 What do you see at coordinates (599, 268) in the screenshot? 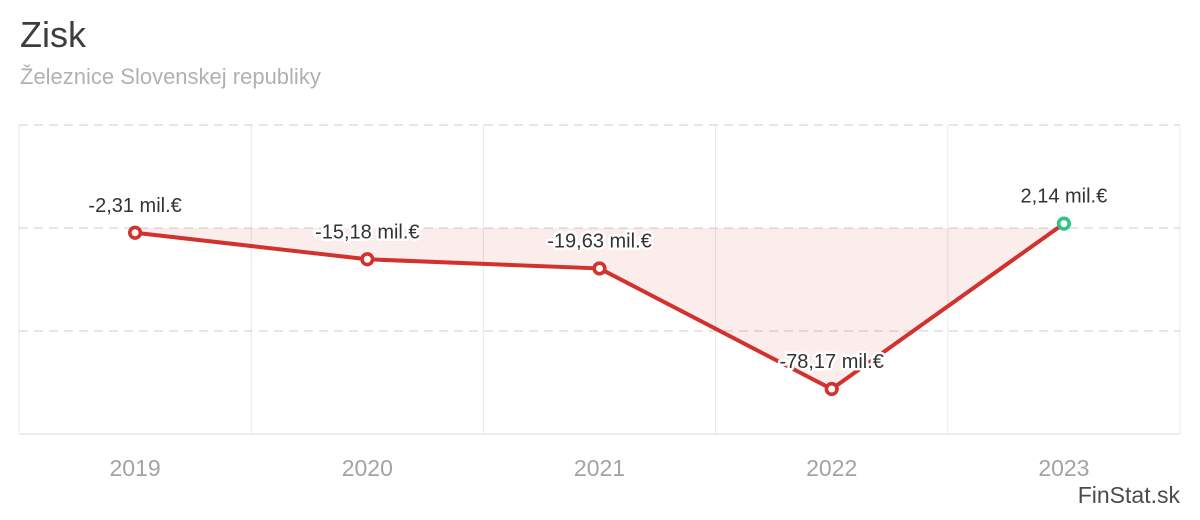
I see `data-point-2021` at bounding box center [599, 268].